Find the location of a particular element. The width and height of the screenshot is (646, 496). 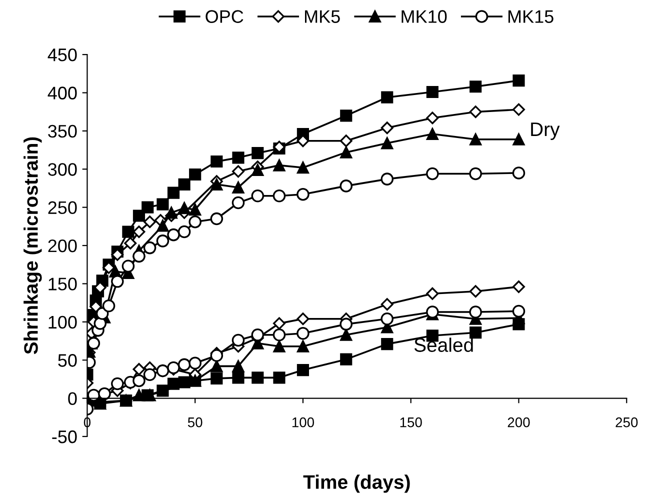

legend-label: OPC is located at coordinates (225, 16).